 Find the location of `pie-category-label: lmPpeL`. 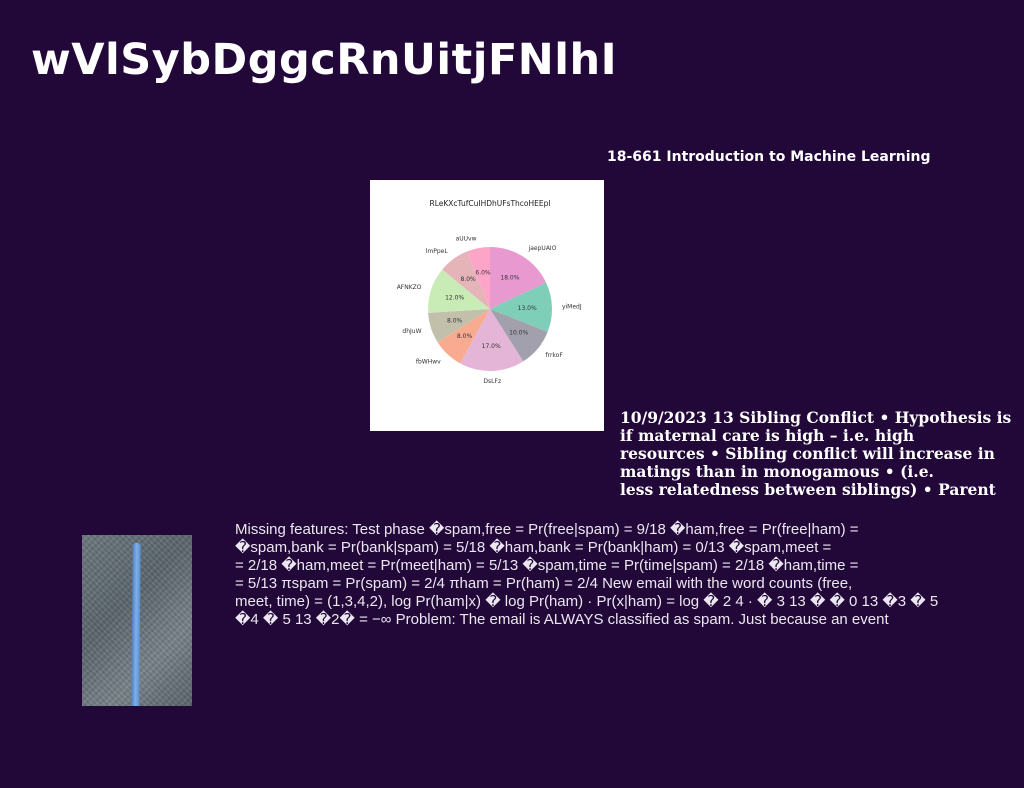

pie-category-label: lmPpeL is located at coordinates (437, 251).